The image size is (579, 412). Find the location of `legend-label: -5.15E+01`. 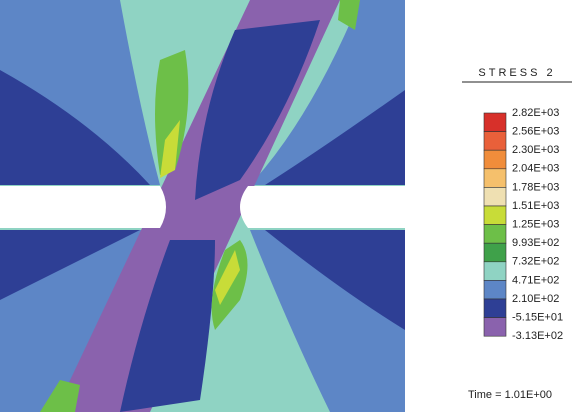

legend-label: -5.15E+01 is located at coordinates (537, 318).